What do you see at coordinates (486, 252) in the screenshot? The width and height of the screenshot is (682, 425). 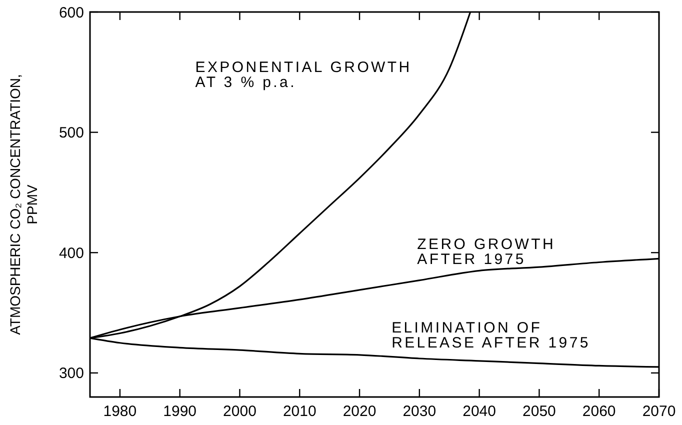 I see `series-label: ZERO GROWTH AFTER 1975` at bounding box center [486, 252].